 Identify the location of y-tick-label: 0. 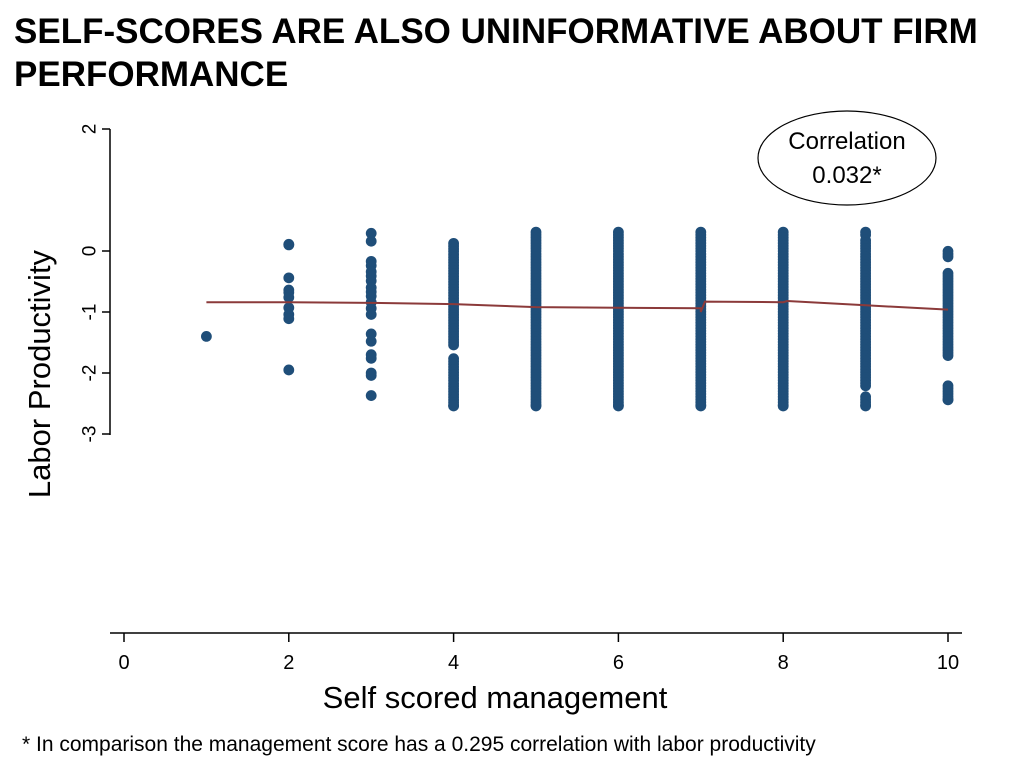
(90, 251).